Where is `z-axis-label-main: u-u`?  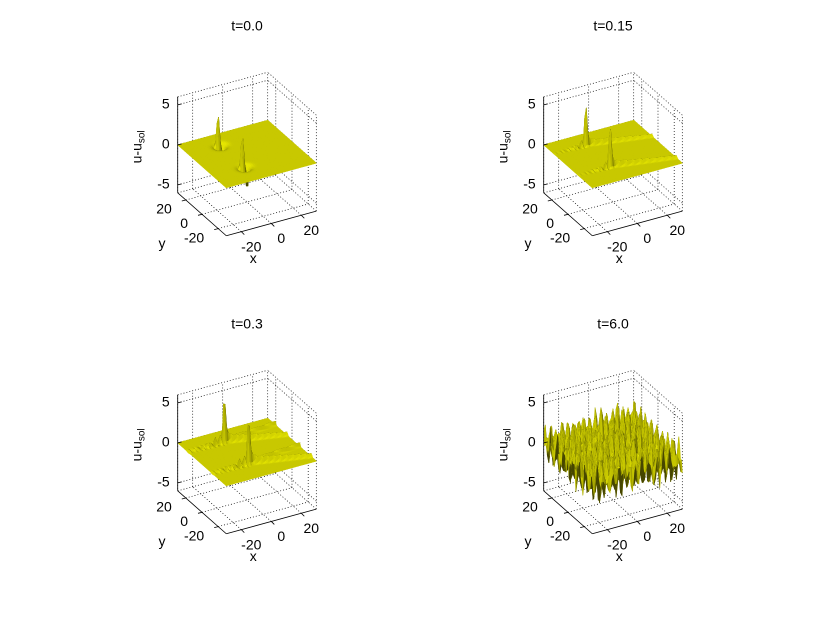
z-axis-label-main: u-u is located at coordinates (136, 153).